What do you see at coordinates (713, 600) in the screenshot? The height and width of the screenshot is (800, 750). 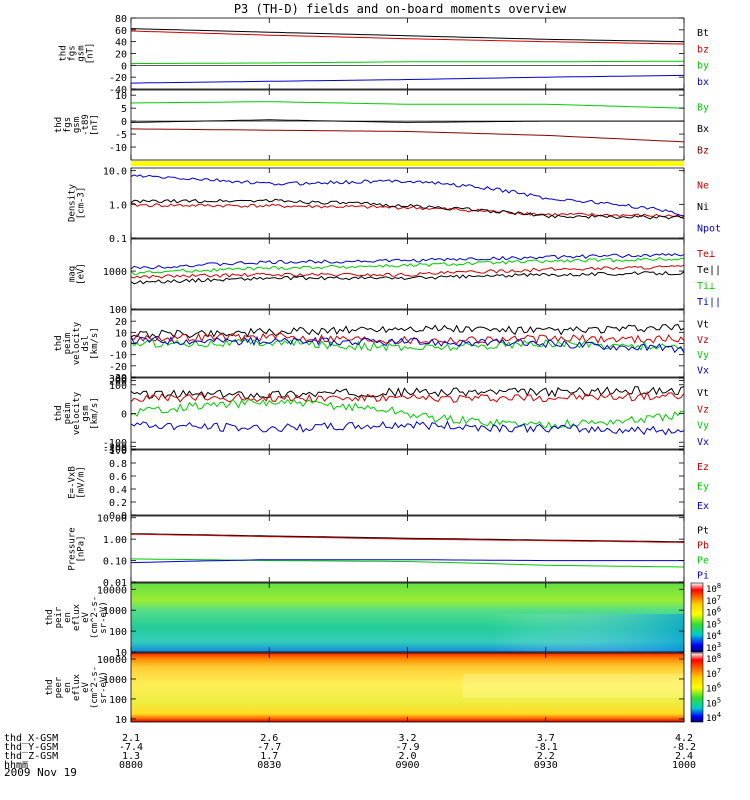 I see `colorbar-tick-label: 10⁷` at bounding box center [713, 600].